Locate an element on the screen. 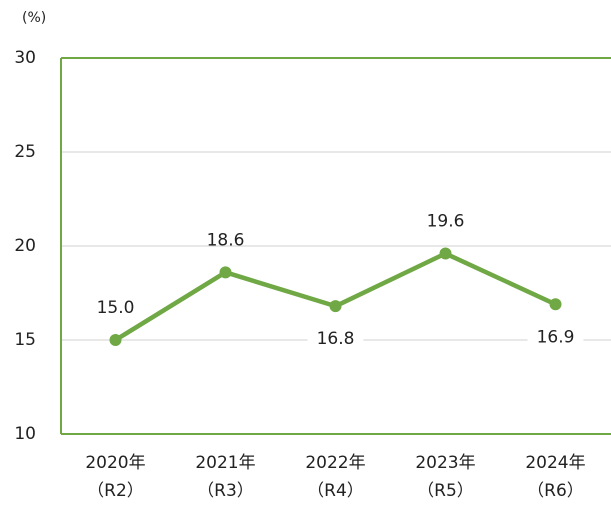  x-tick-label: 2022年 is located at coordinates (335, 463).